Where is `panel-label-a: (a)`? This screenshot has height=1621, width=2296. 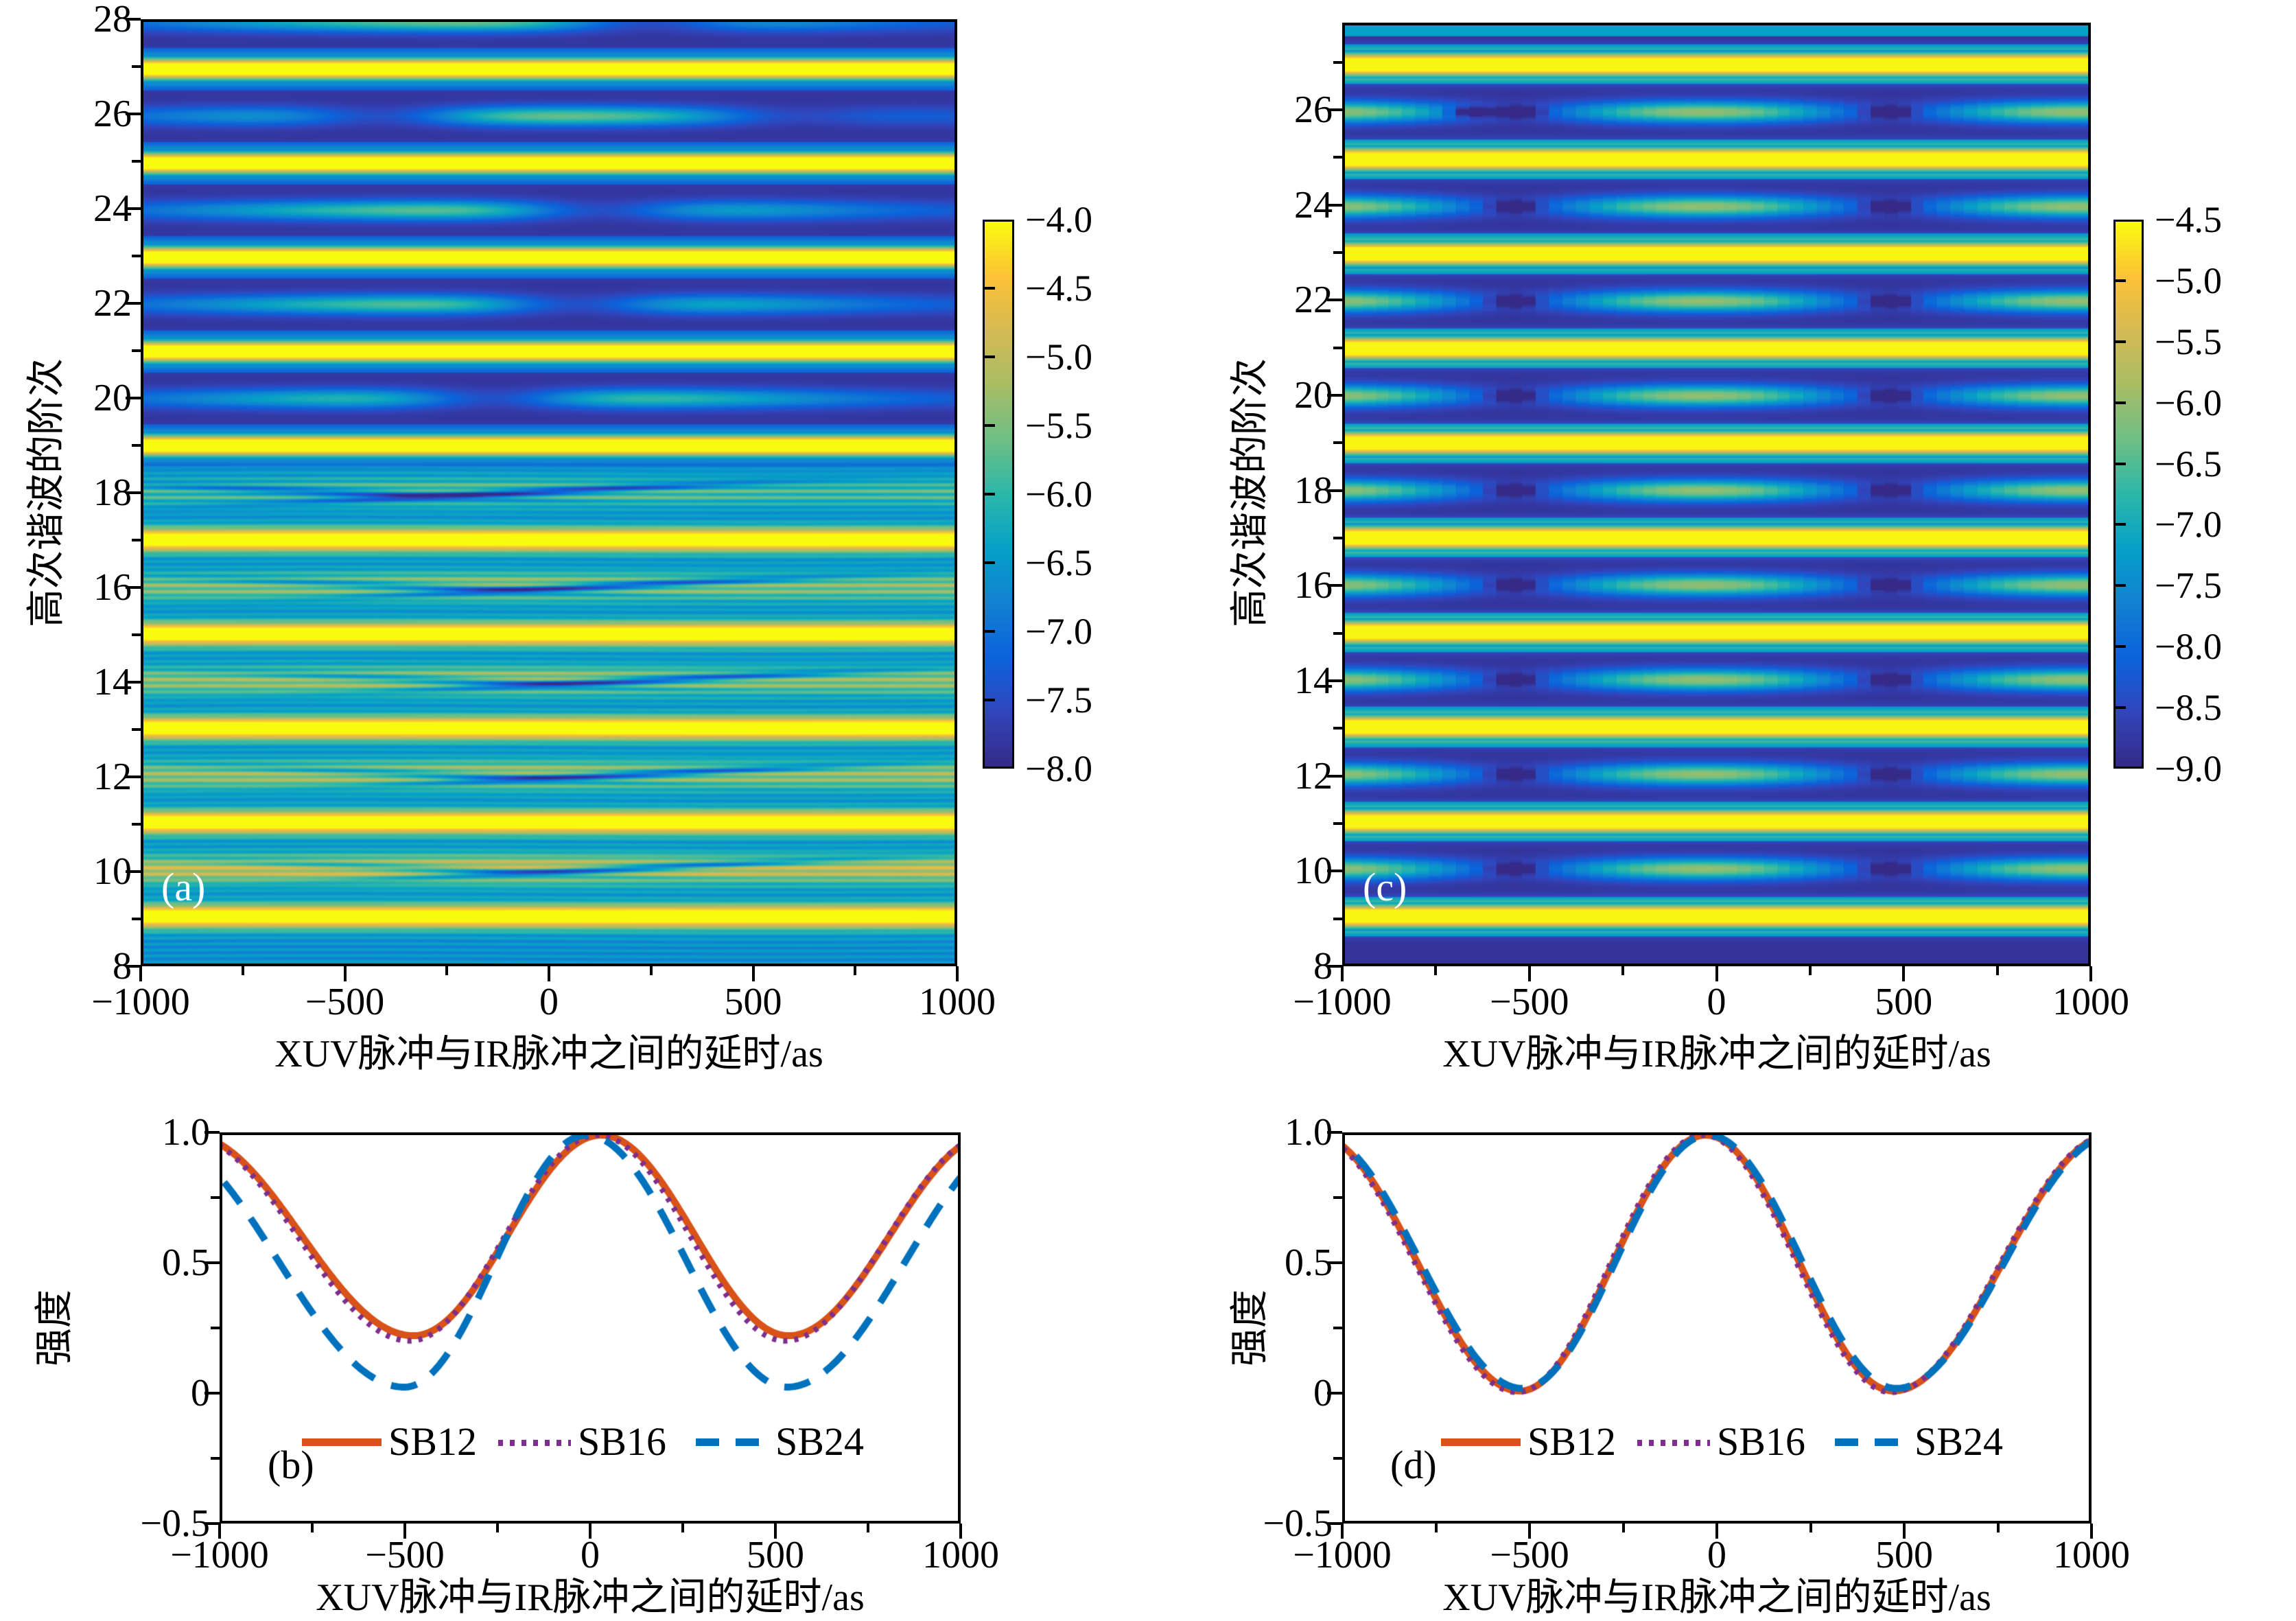 panel-label-a: (a) is located at coordinates (184, 887).